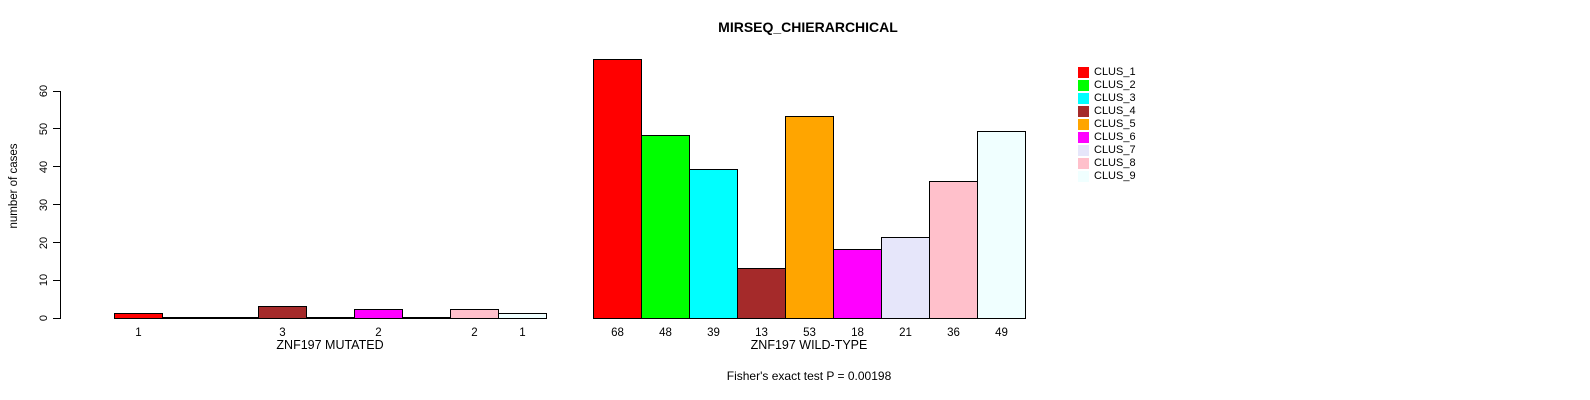  I want to click on bar-clus_1-group1, so click(138, 316).